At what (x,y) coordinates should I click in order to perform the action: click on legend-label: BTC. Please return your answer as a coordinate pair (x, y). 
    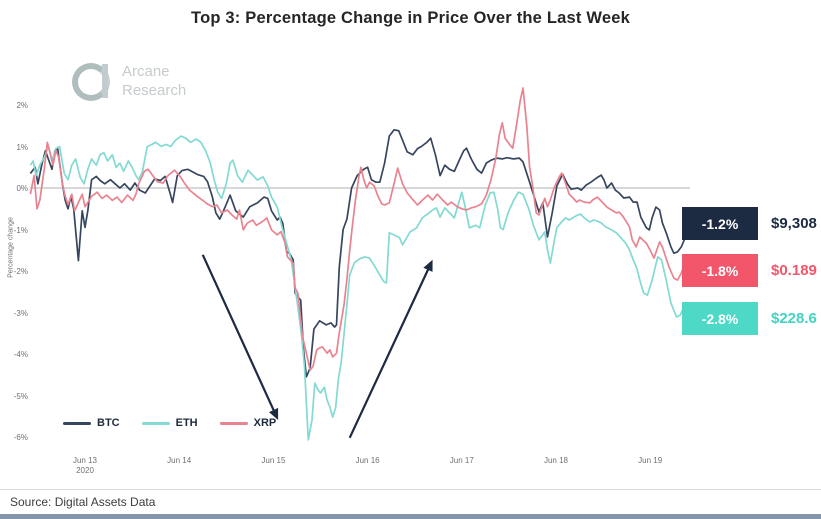
    Looking at the image, I should click on (108, 423).